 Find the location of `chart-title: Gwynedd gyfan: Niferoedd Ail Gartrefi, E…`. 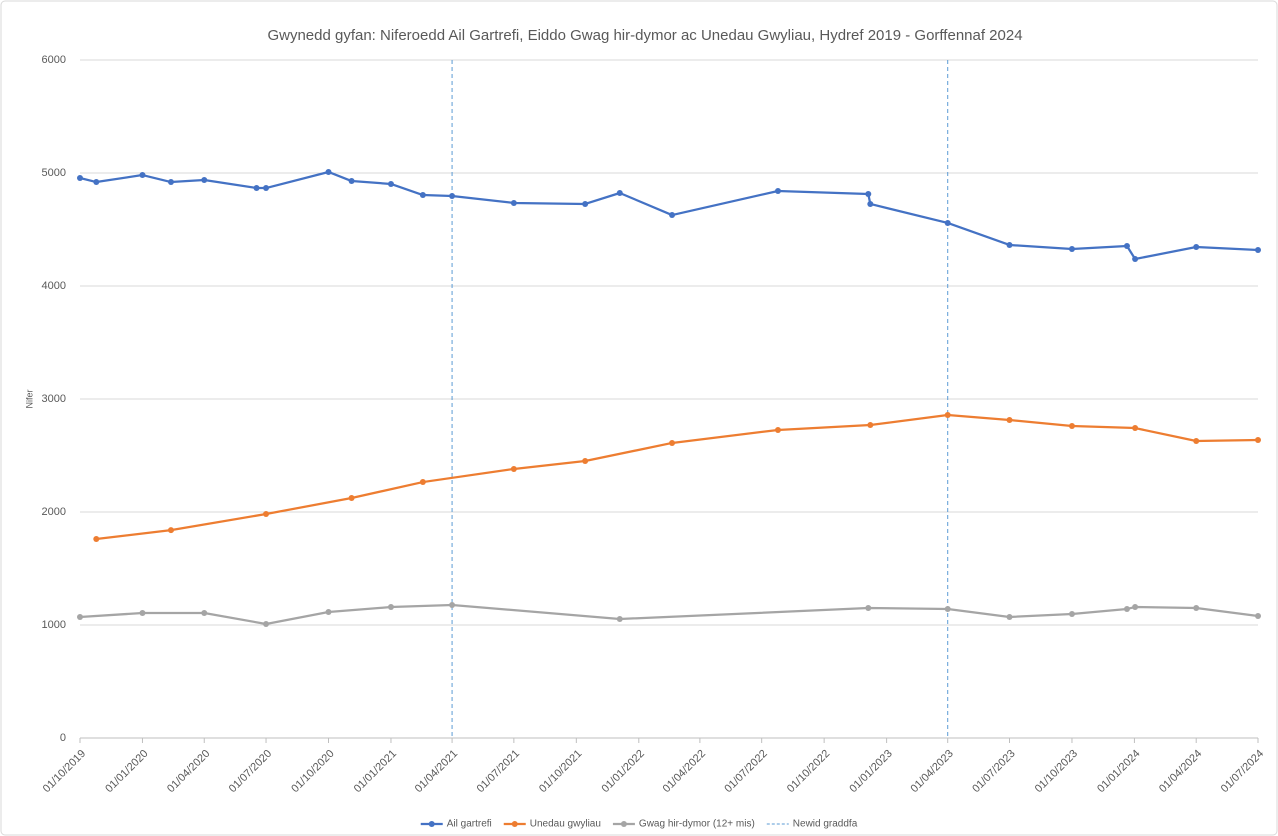

chart-title: Gwynedd gyfan: Niferoedd Ail Gartrefi, E… is located at coordinates (644, 35).